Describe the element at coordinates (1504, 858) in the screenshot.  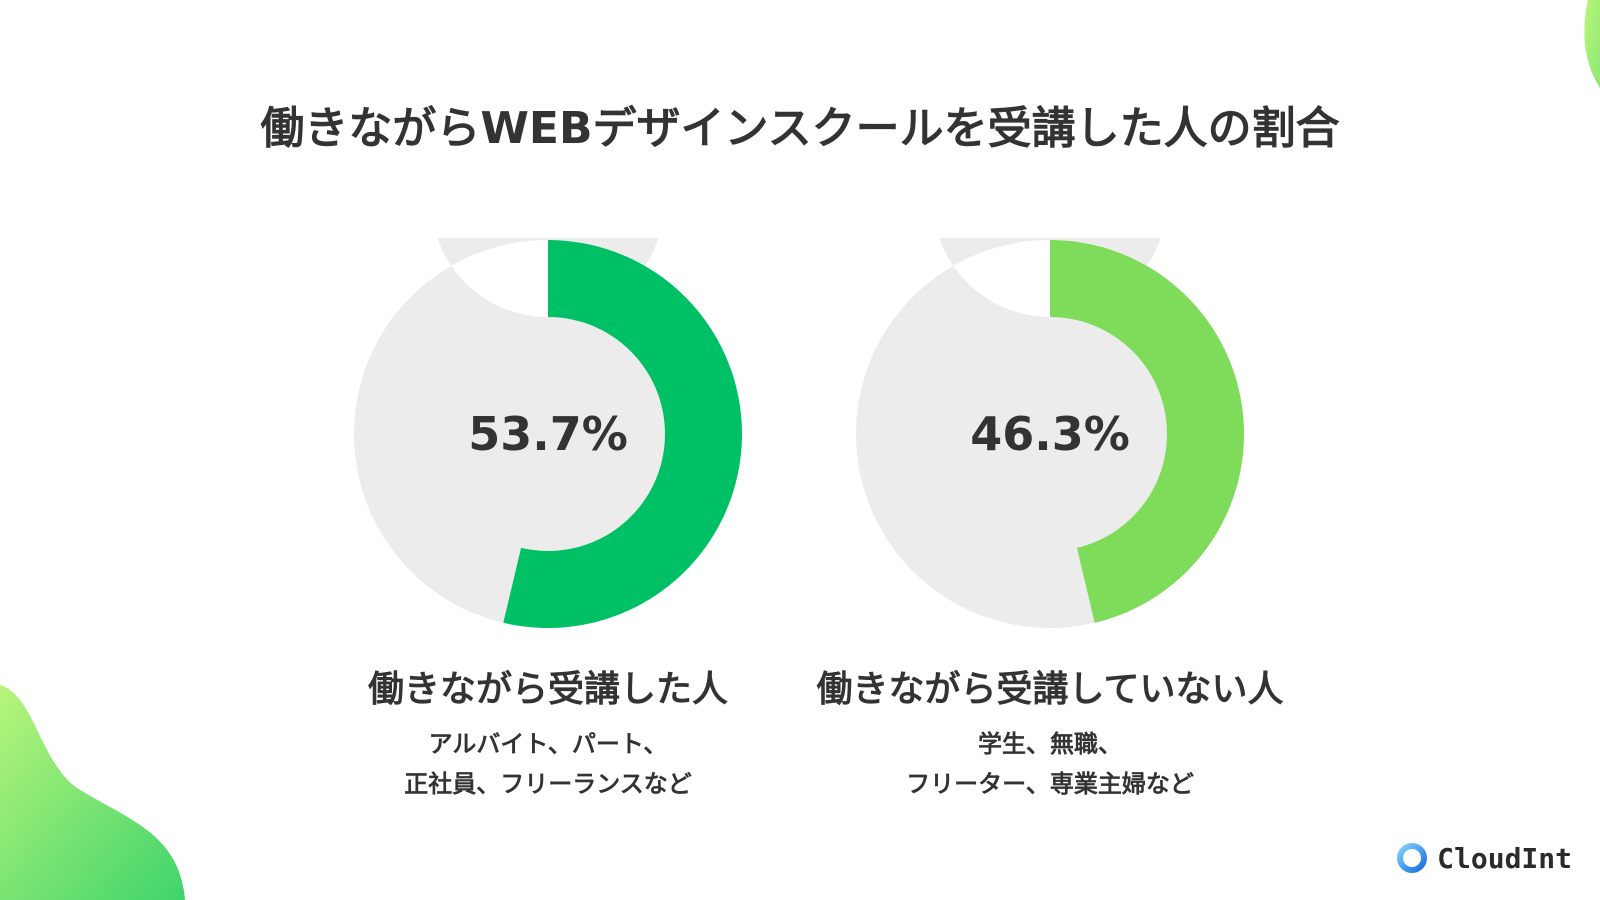
I see `logo-text: CloudInt` at that location.